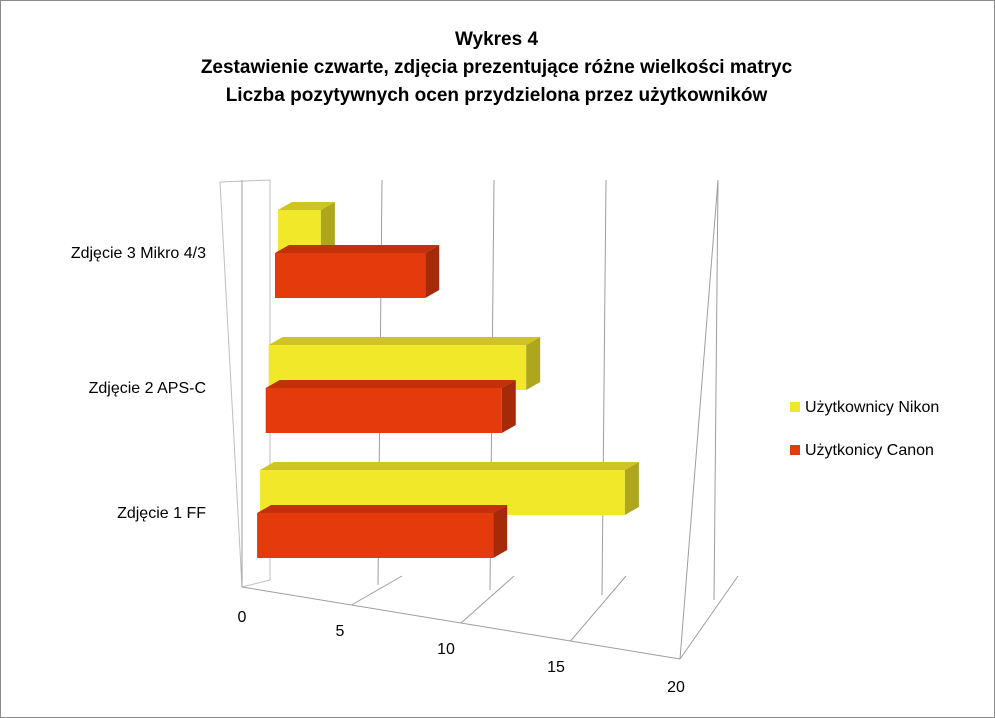 This screenshot has width=995, height=718. What do you see at coordinates (676, 687) in the screenshot?
I see `x-tick-label: 20` at bounding box center [676, 687].